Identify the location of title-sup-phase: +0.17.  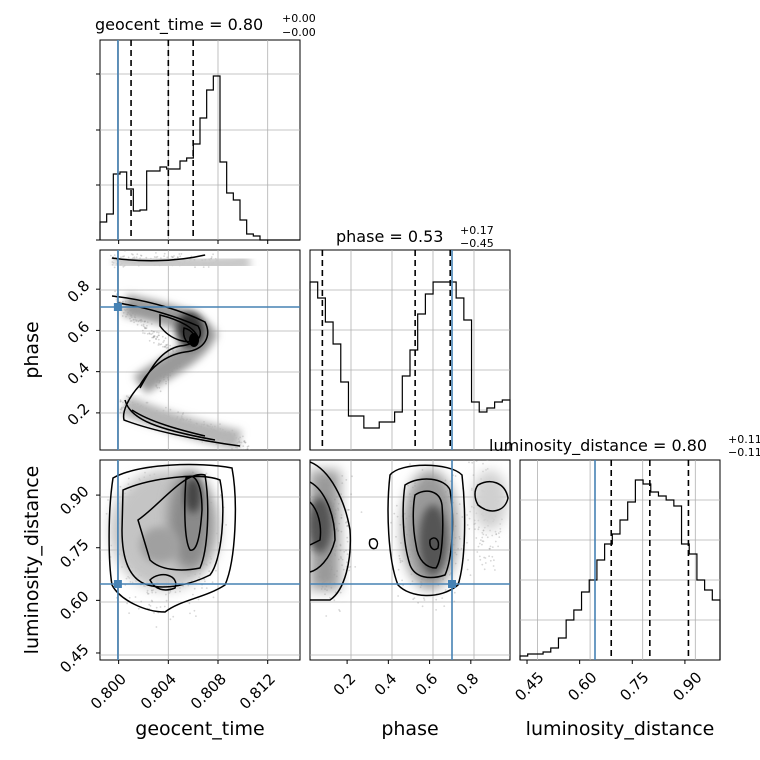
(477, 230).